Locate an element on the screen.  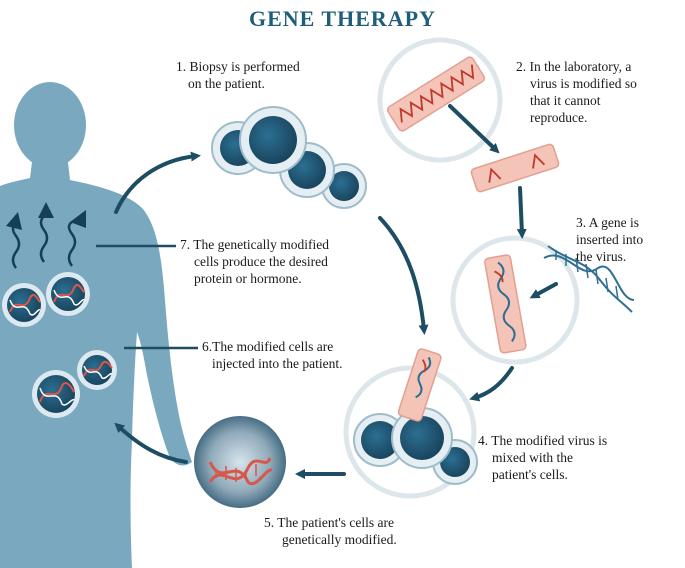
page-title: GENE THERAPY is located at coordinates (342, 18).